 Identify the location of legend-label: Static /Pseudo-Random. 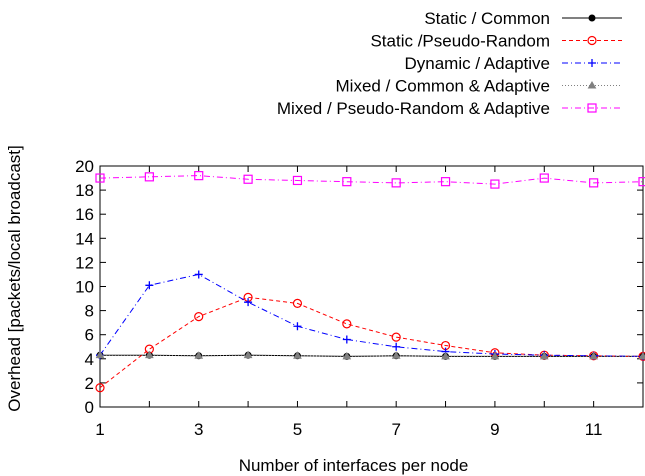
(460, 41).